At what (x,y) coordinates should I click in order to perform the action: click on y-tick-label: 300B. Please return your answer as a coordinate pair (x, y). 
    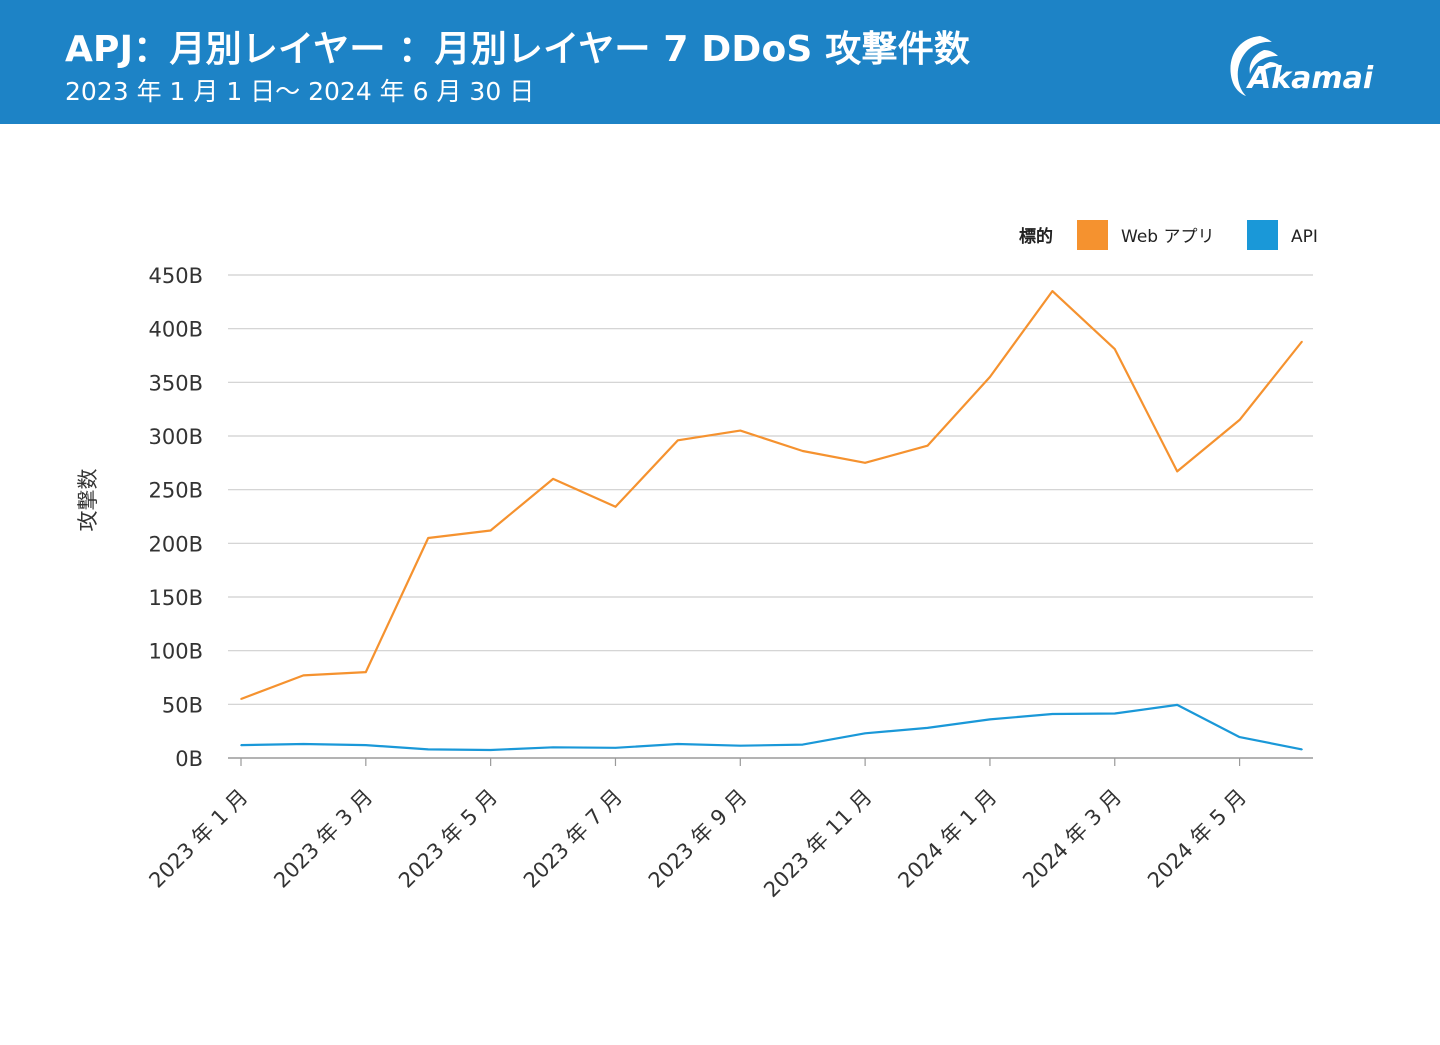
    Looking at the image, I should click on (176, 437).